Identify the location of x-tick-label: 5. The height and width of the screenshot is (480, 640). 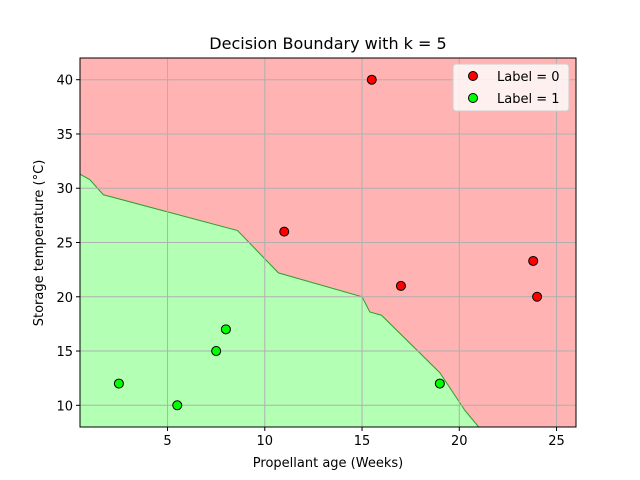
(167, 441).